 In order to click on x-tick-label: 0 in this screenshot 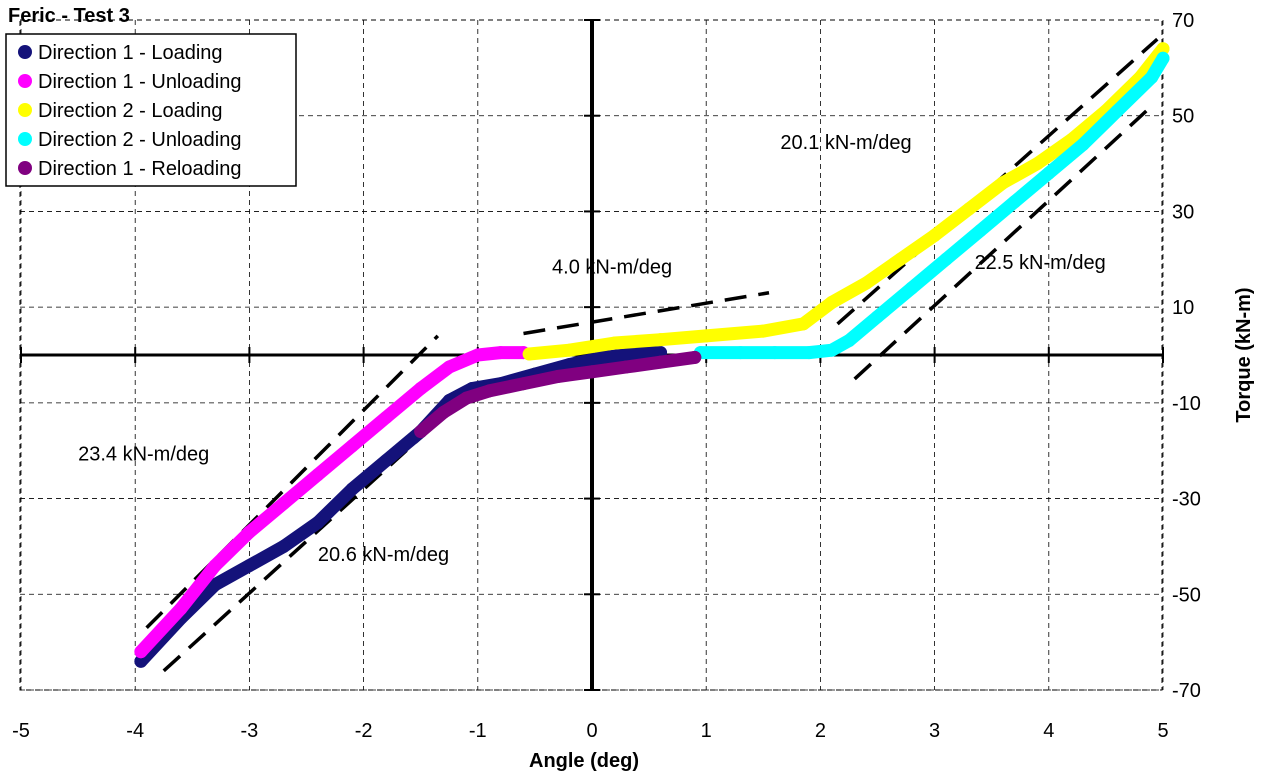, I will do `click(591, 731)`.